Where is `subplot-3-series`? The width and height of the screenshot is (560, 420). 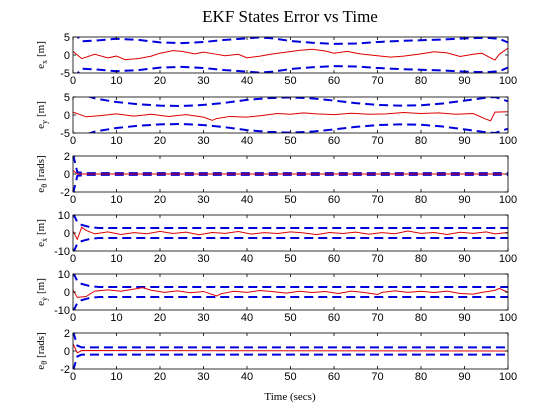 subplot-3-series is located at coordinates (290, 174).